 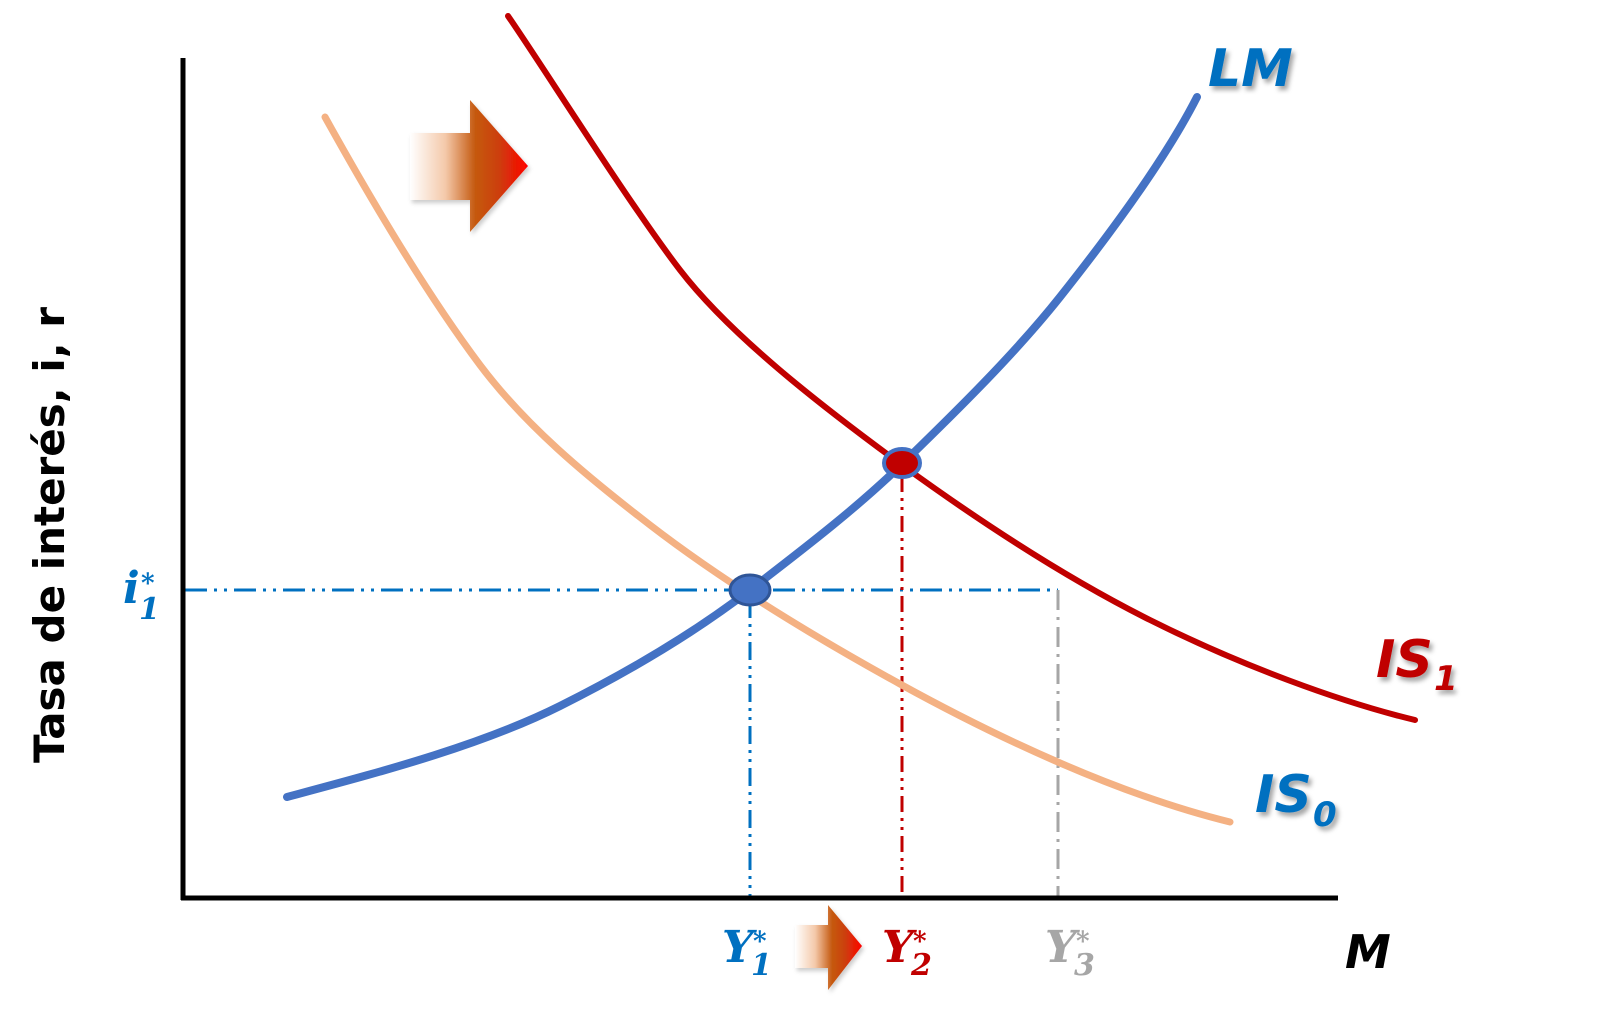 I want to click on output-3-label: Y * 3, so click(x=1070, y=952).